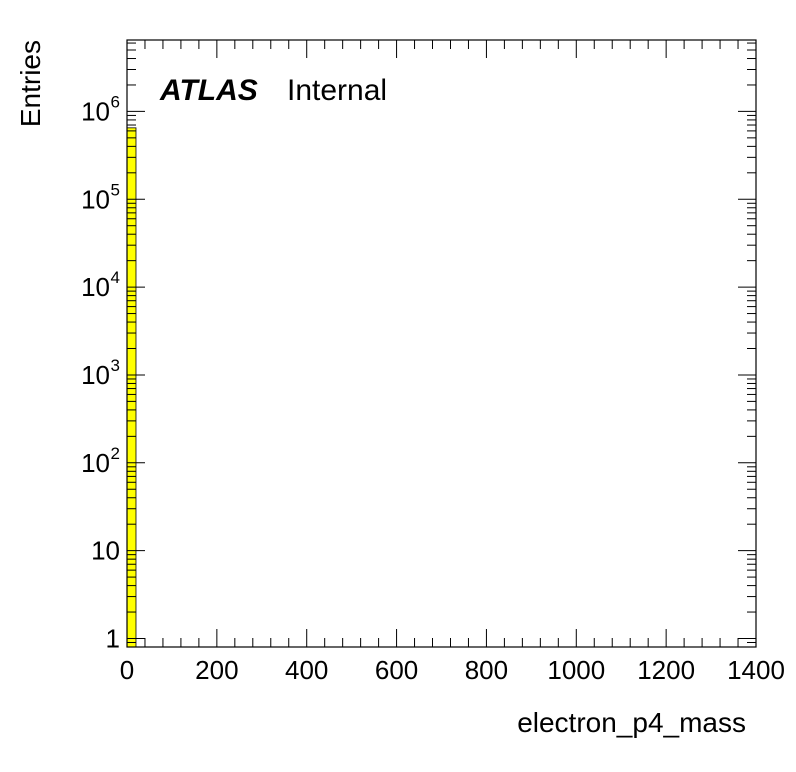 Image resolution: width=796 pixels, height=772 pixels. What do you see at coordinates (756, 670) in the screenshot?
I see `x-tick-label: 1400` at bounding box center [756, 670].